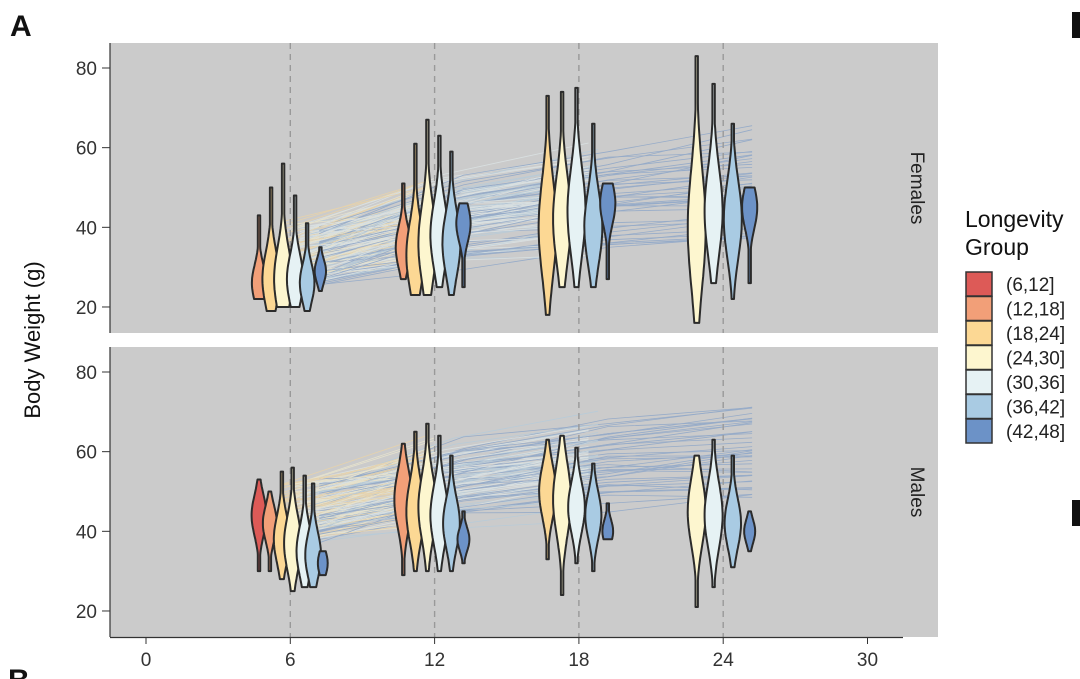  I want to click on x-tick-label: 18, so click(578, 660).